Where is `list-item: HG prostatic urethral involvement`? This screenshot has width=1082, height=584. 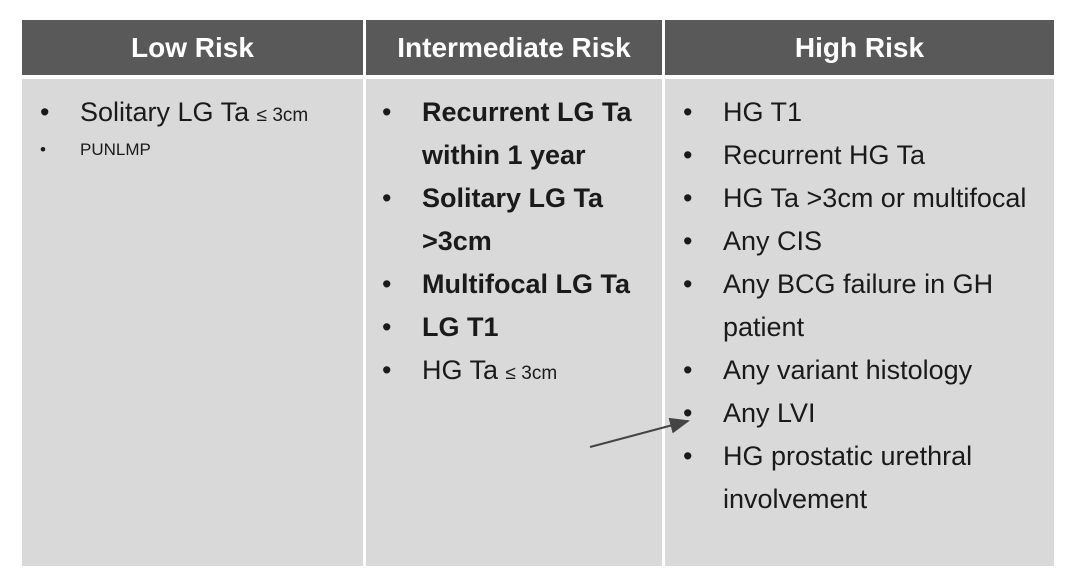 list-item: HG prostatic urethral involvement is located at coordinates (868, 478).